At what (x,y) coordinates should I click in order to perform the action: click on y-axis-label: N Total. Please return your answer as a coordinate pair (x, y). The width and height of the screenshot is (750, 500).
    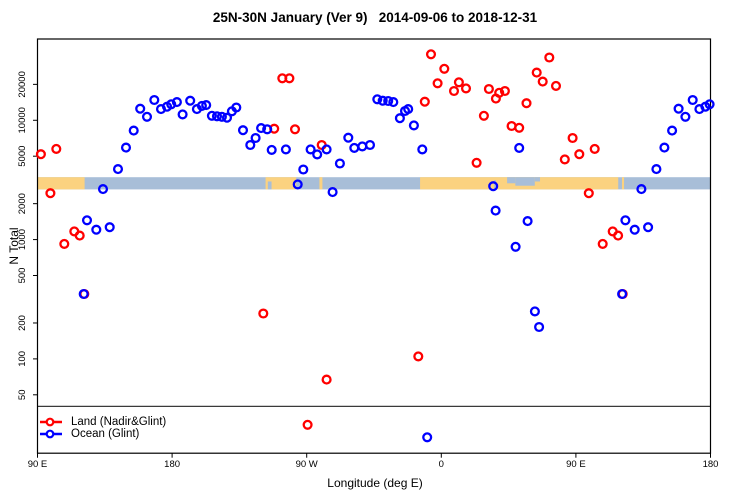
    Looking at the image, I should click on (14, 246).